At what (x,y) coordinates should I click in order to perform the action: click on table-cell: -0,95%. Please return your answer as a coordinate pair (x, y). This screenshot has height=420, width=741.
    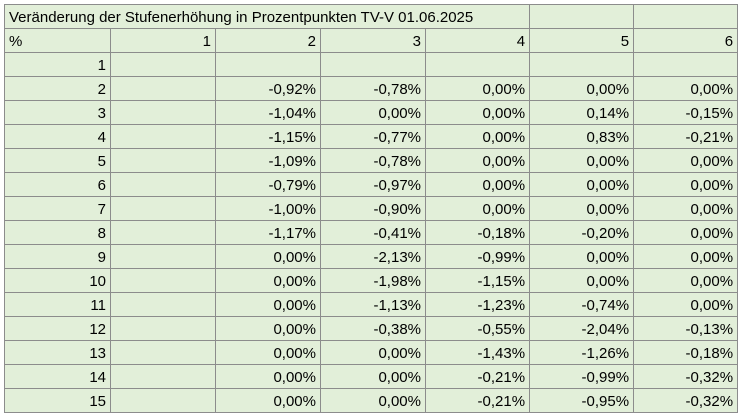
    Looking at the image, I should click on (582, 400).